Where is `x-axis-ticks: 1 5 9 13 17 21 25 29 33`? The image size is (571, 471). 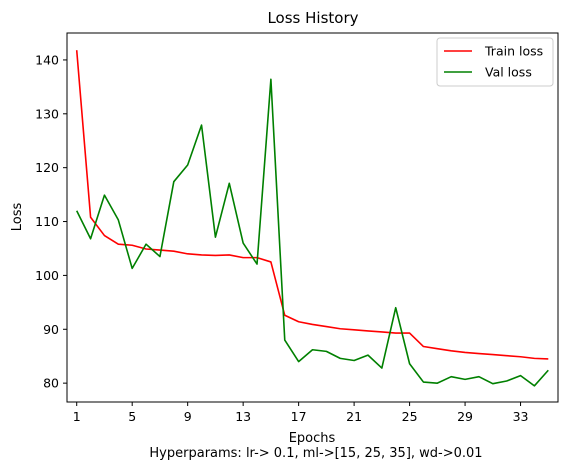 x-axis-ticks: 1 5 9 13 17 21 25 29 33 is located at coordinates (301, 413).